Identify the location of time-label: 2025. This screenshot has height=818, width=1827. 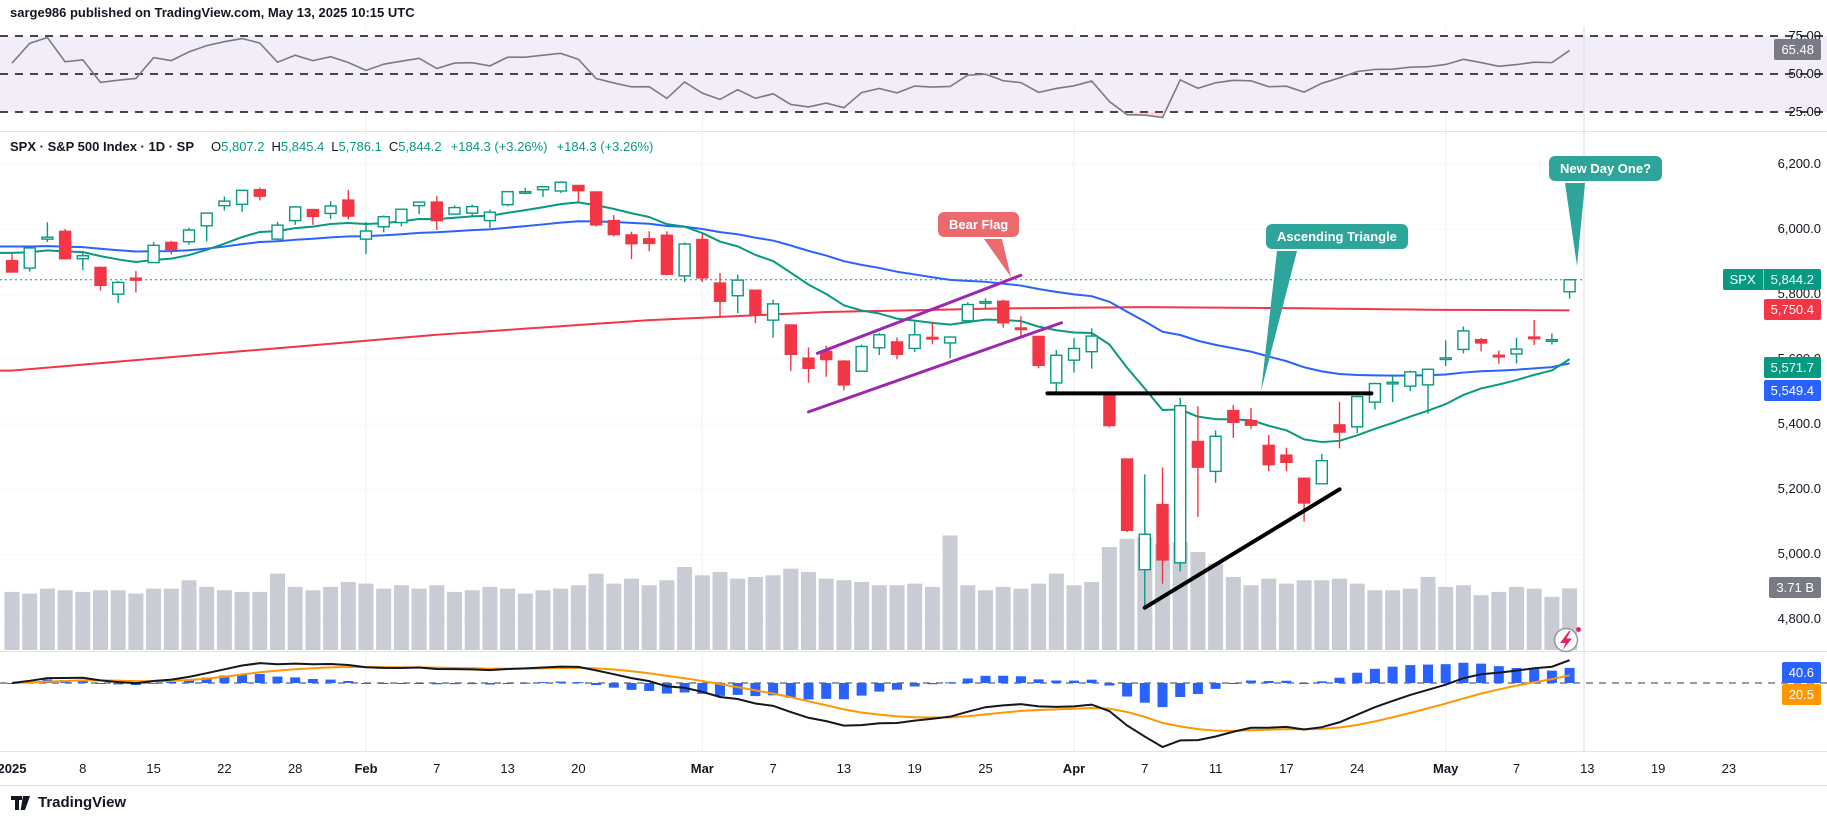
(13, 768).